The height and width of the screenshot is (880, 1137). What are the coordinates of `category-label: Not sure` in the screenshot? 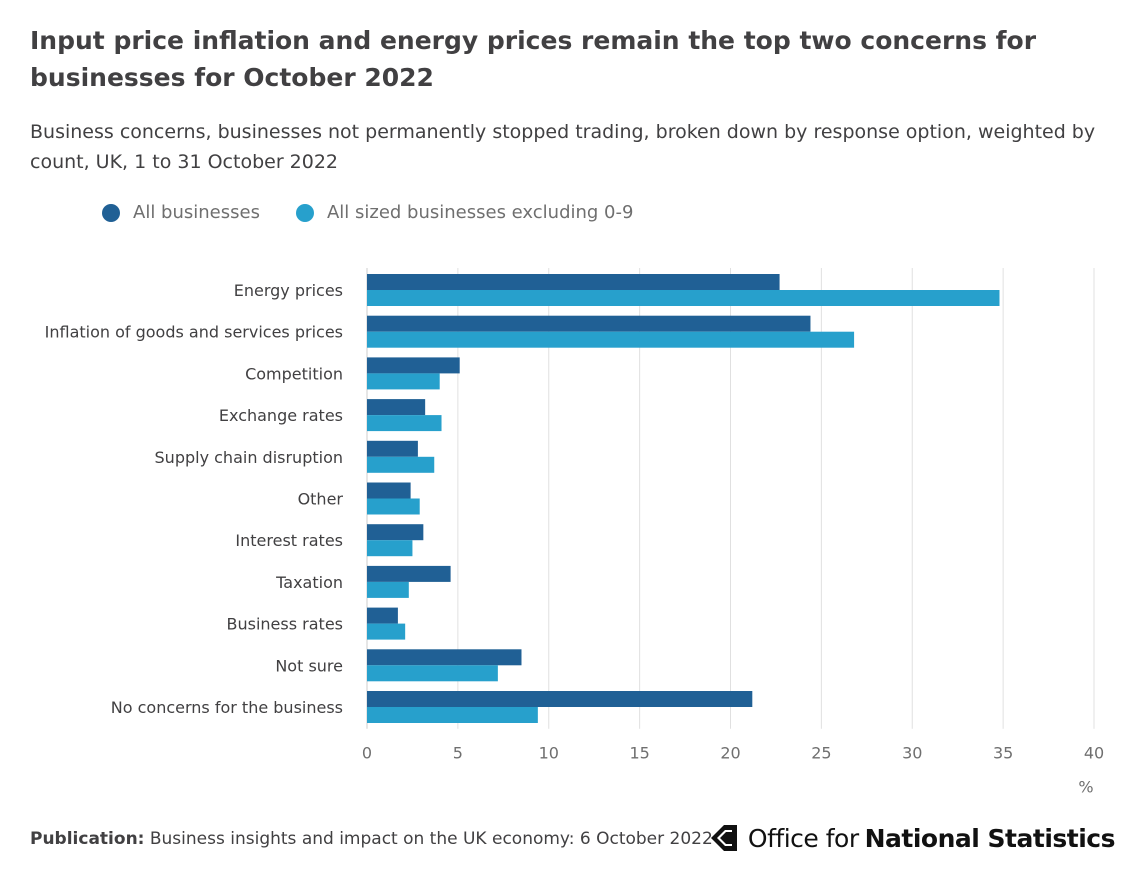 It's located at (309, 665).